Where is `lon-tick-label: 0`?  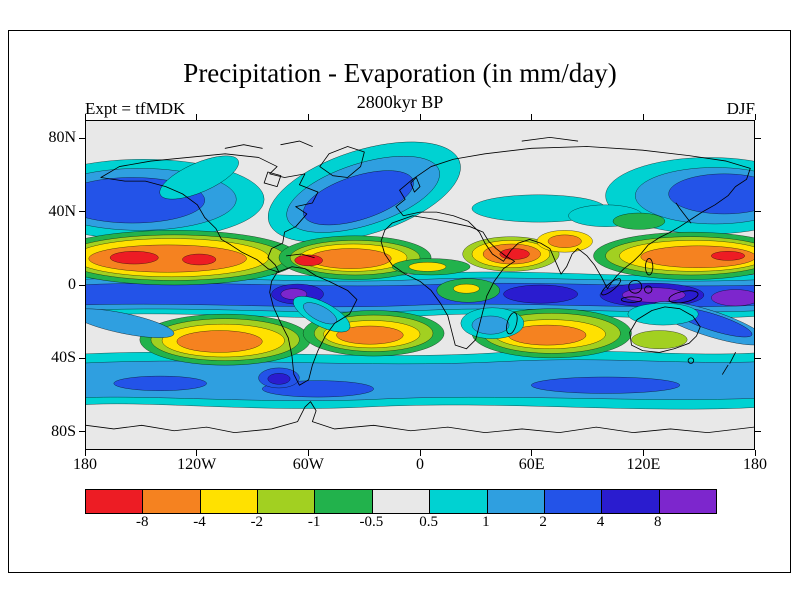 lon-tick-label: 0 is located at coordinates (420, 464).